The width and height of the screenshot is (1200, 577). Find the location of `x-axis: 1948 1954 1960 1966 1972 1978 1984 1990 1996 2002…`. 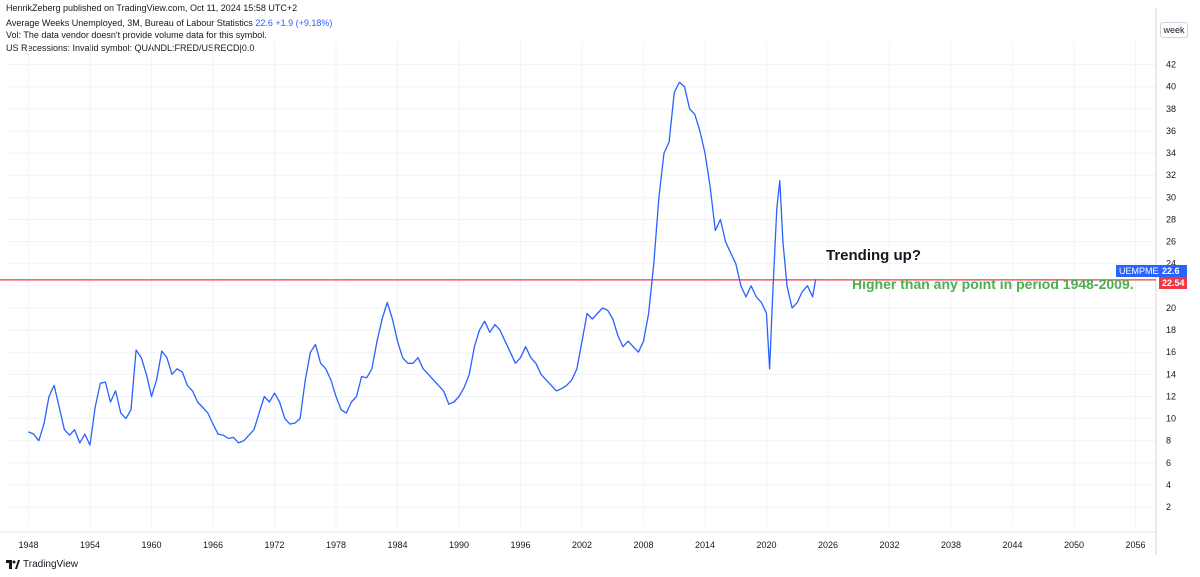

x-axis: 1948 1954 1960 1966 1972 1978 1984 1990 1996 2002… is located at coordinates (581, 545).